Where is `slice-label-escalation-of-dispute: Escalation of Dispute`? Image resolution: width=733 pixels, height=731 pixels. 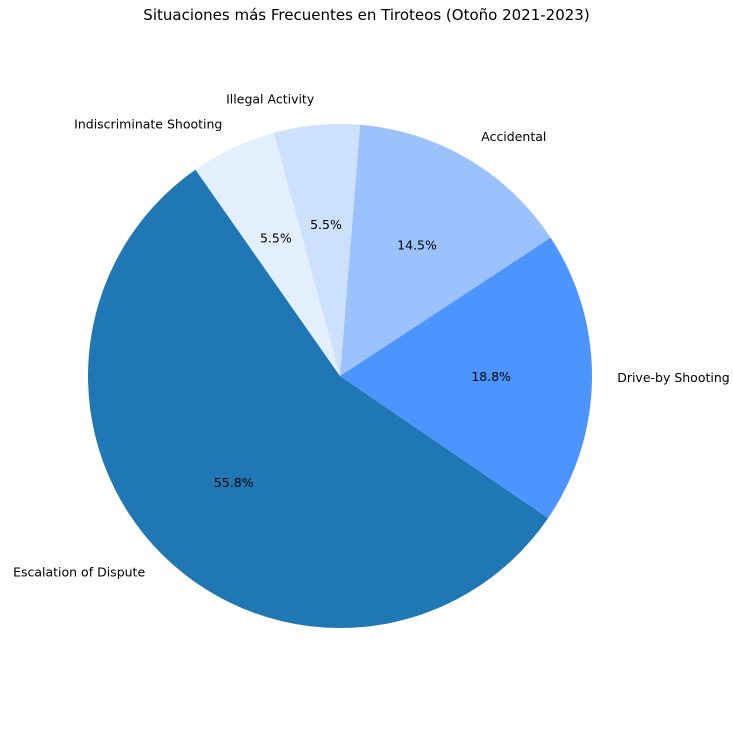 slice-label-escalation-of-dispute: Escalation of Dispute is located at coordinates (79, 572).